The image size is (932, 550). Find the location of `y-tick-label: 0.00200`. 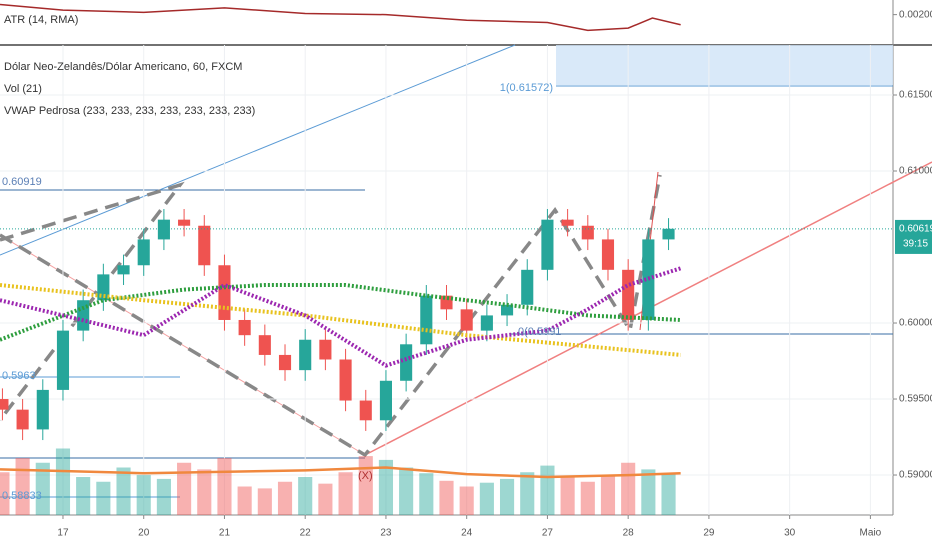

y-tick-label: 0.00200 is located at coordinates (915, 14).